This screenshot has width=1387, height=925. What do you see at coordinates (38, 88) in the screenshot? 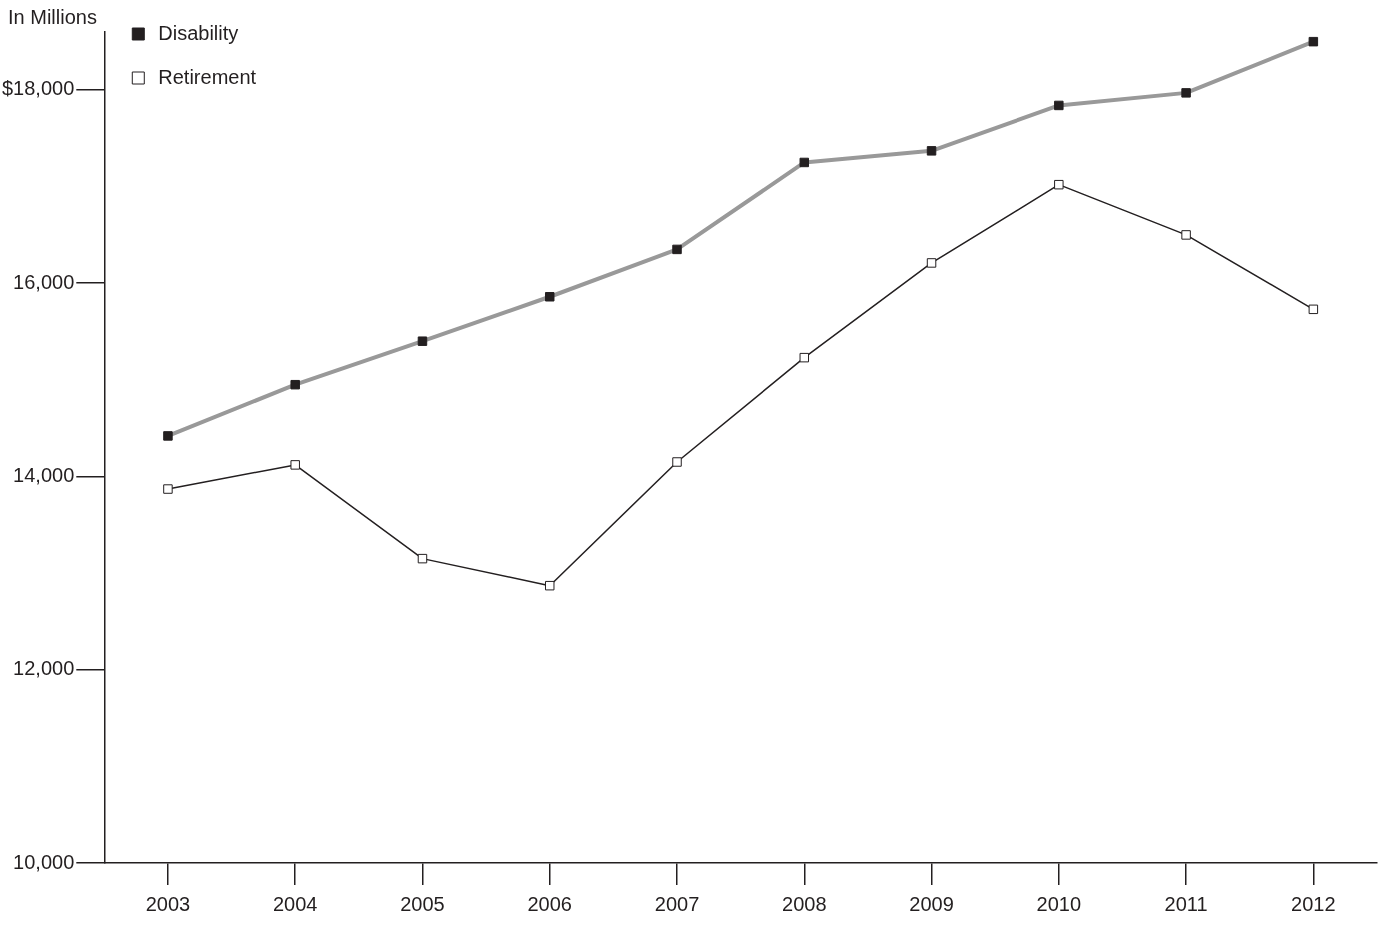
I see `y-tick-label: $18,000` at bounding box center [38, 88].